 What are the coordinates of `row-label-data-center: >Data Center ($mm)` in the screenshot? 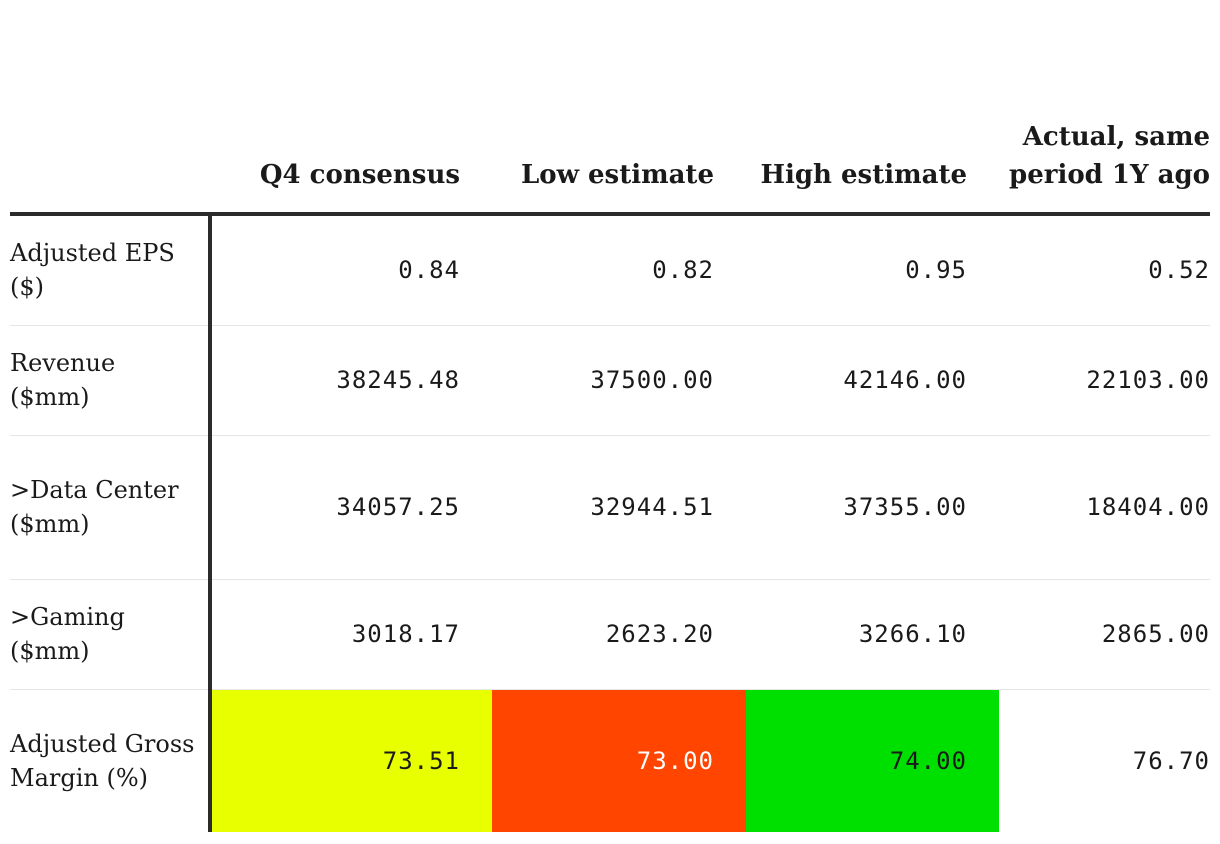 It's located at (111, 507).